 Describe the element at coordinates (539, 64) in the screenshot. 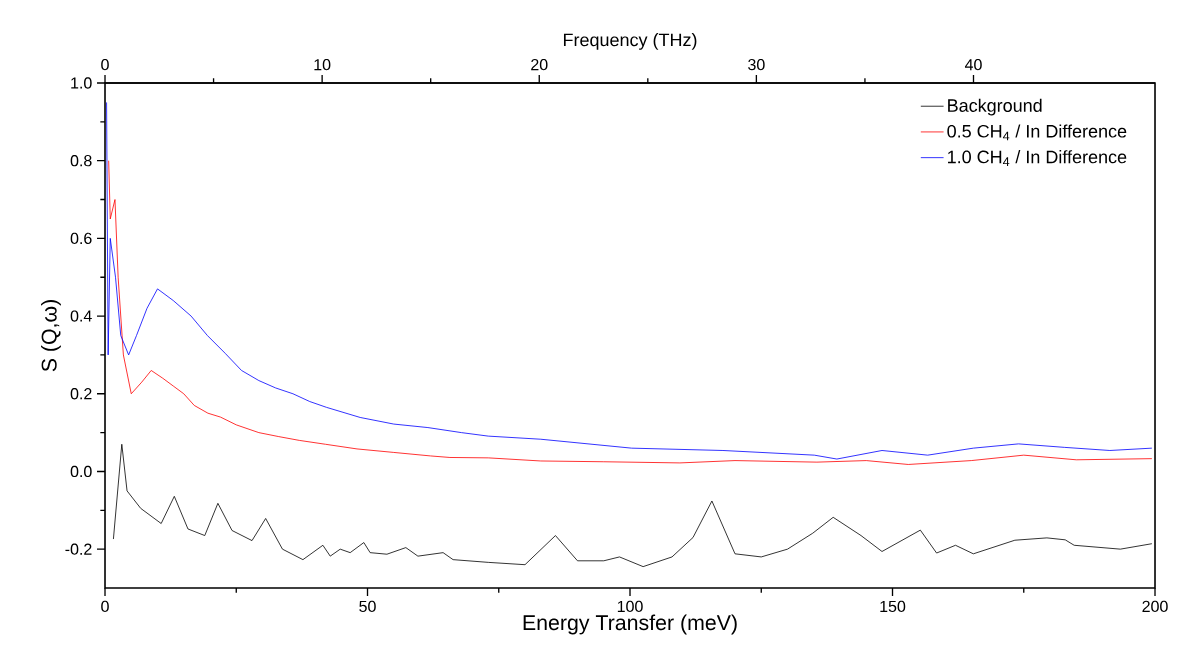

I see `x2-tick-label: 20` at that location.